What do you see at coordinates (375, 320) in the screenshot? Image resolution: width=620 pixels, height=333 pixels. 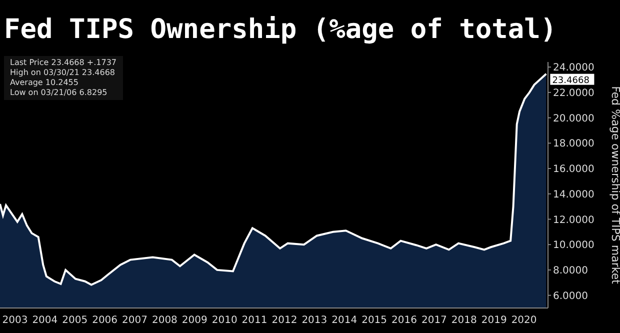 I see `x-tick-label: 2015` at bounding box center [375, 320].